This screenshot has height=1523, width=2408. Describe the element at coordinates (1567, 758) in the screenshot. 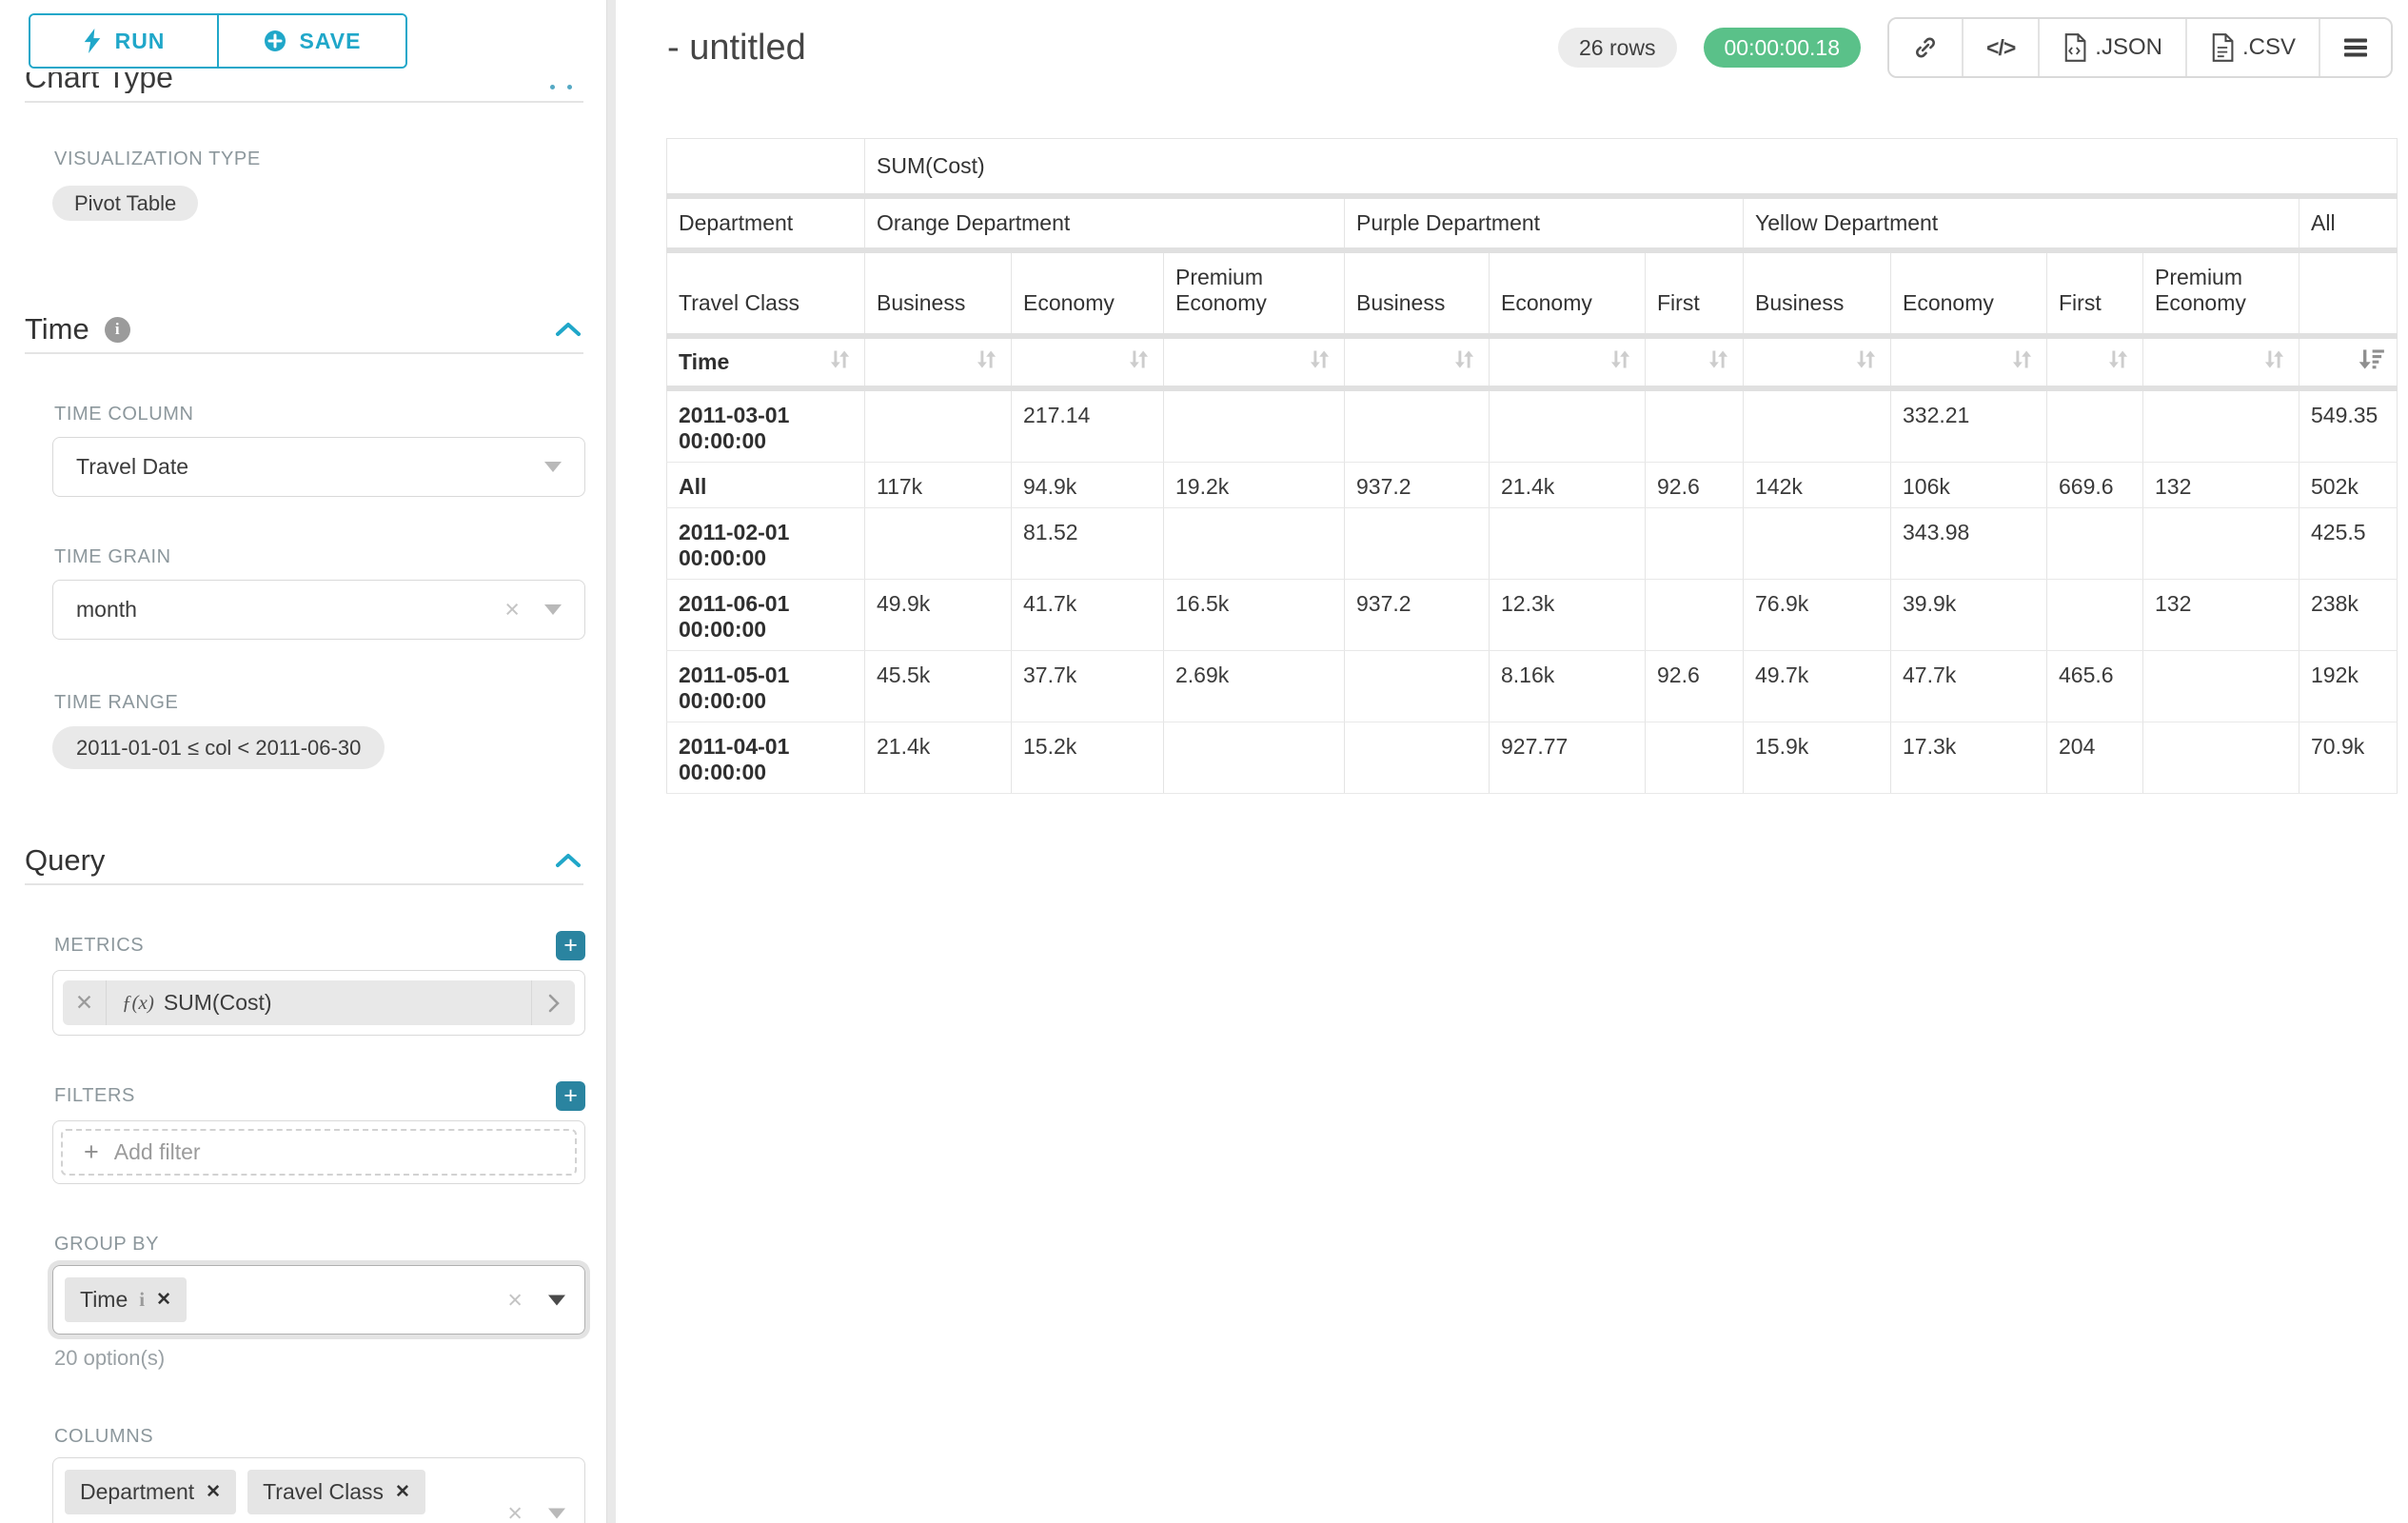

I see `pivot-value-cell: 927.77` at that location.